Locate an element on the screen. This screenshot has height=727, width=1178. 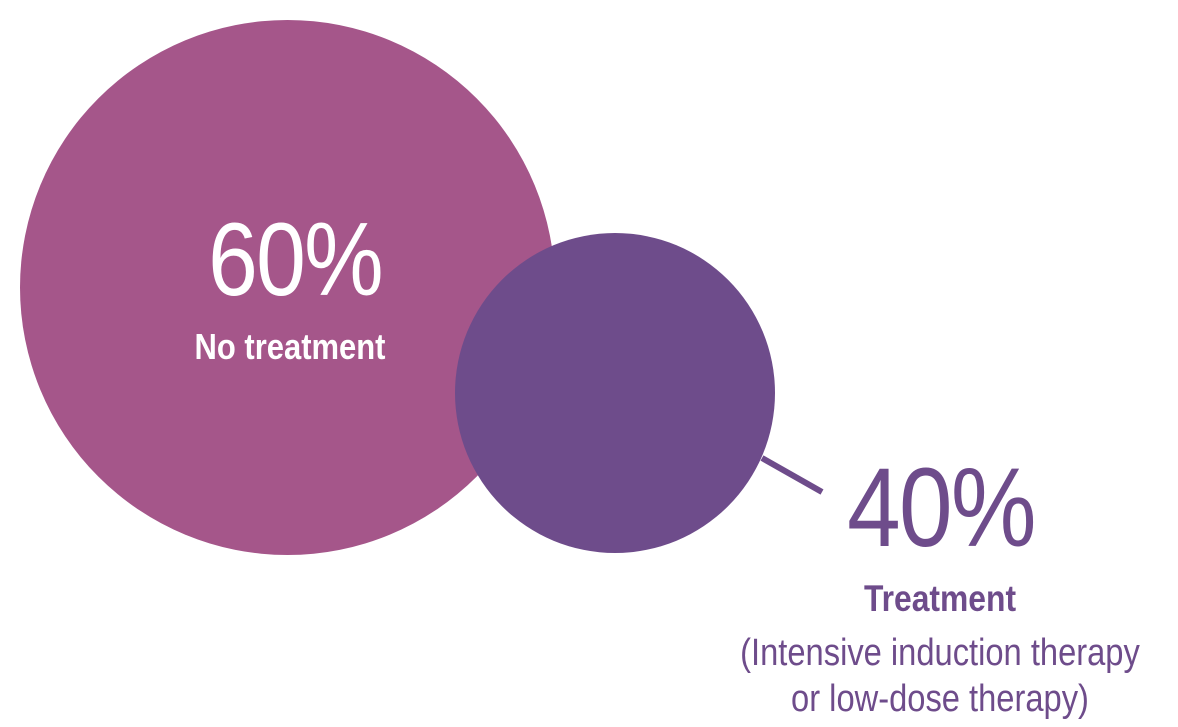
value-label-treatment: 40% is located at coordinates (941, 507).